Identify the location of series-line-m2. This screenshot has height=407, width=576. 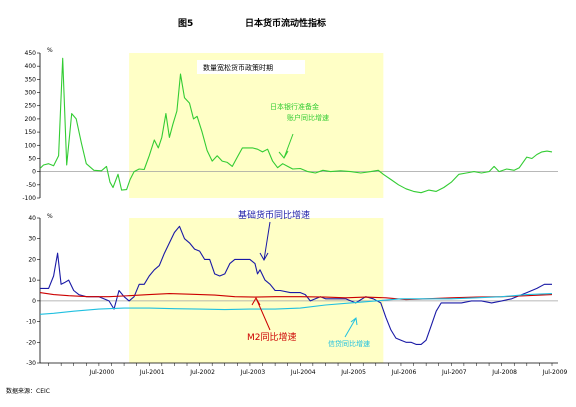
(296, 296).